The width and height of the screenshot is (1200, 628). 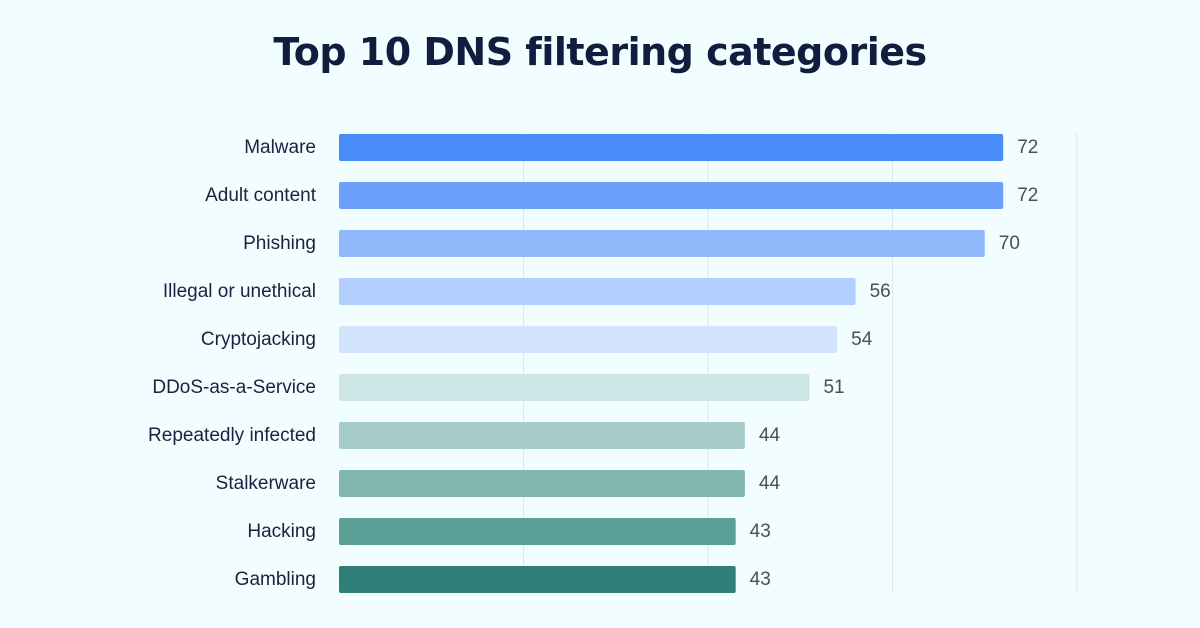 What do you see at coordinates (258, 339) in the screenshot?
I see `category-label: Cryptojacking` at bounding box center [258, 339].